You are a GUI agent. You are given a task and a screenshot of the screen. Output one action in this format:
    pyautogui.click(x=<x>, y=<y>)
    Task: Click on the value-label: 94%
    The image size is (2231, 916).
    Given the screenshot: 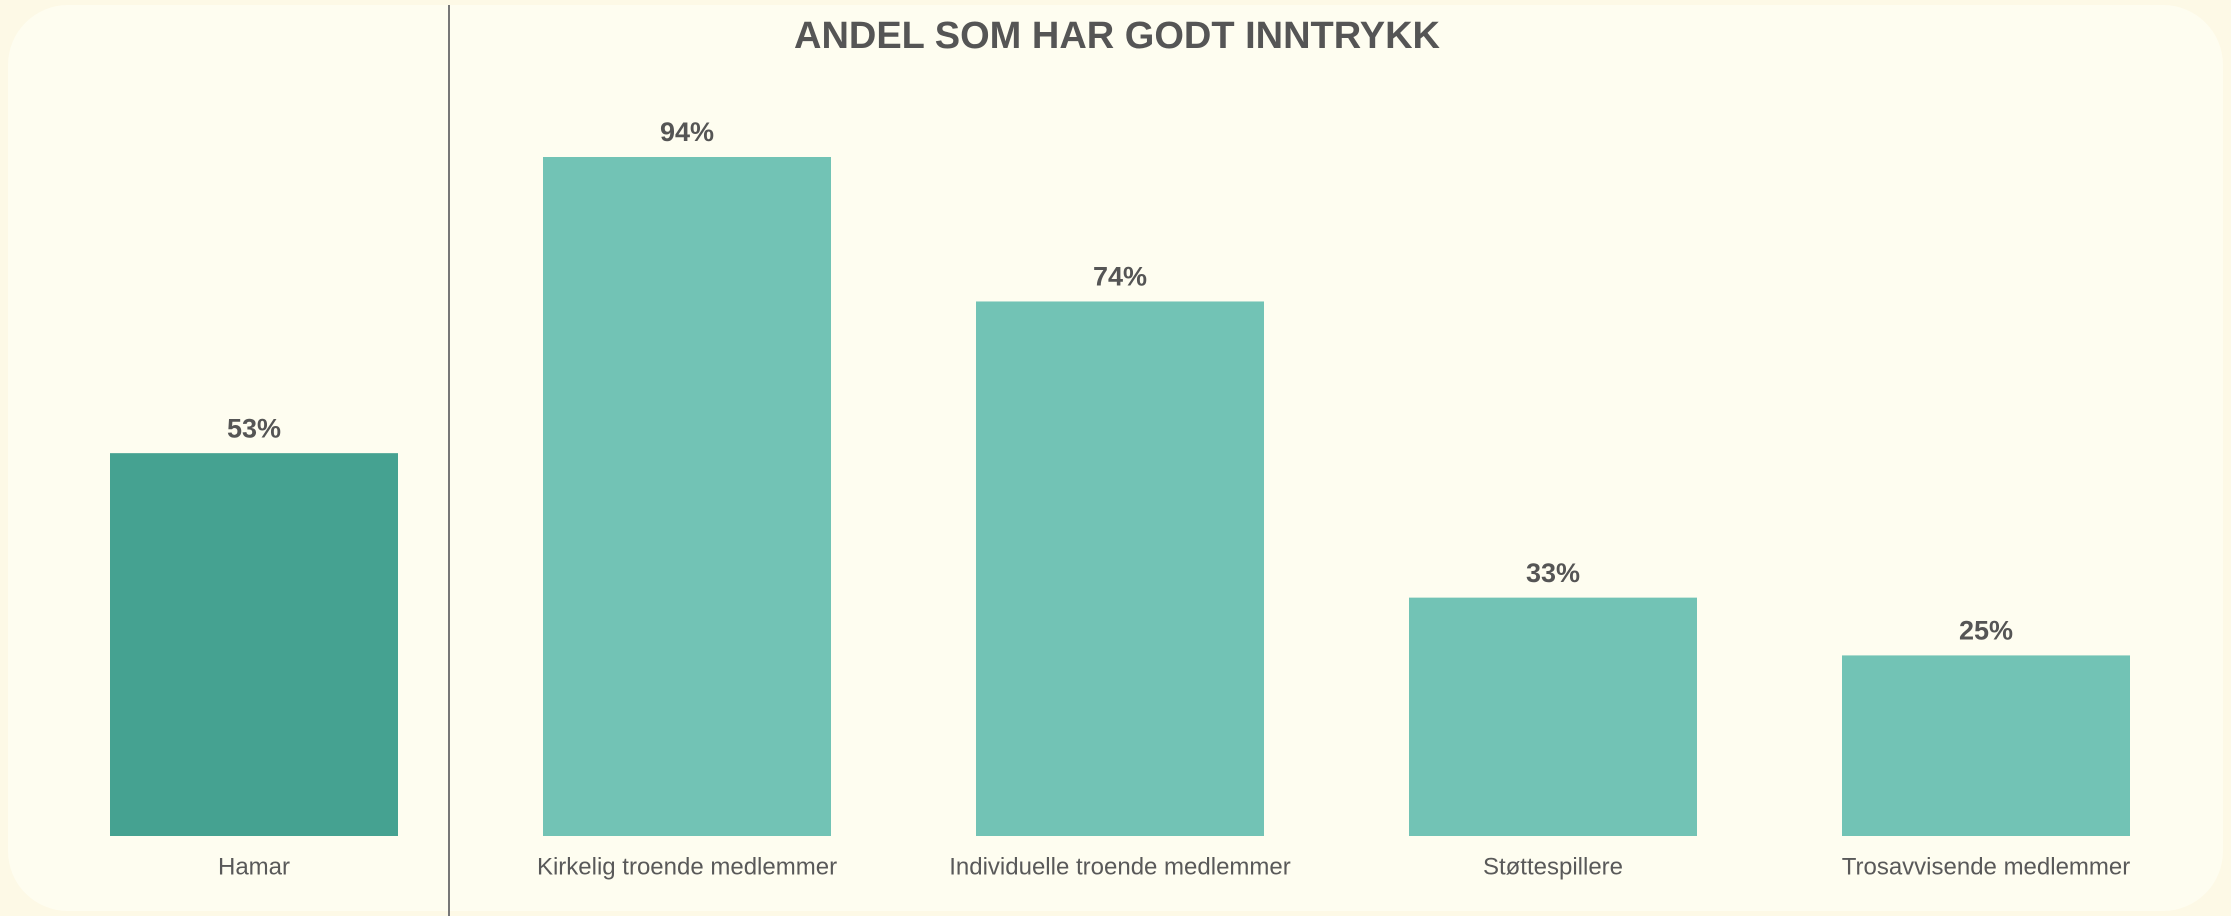 What is the action you would take?
    pyautogui.click(x=687, y=132)
    